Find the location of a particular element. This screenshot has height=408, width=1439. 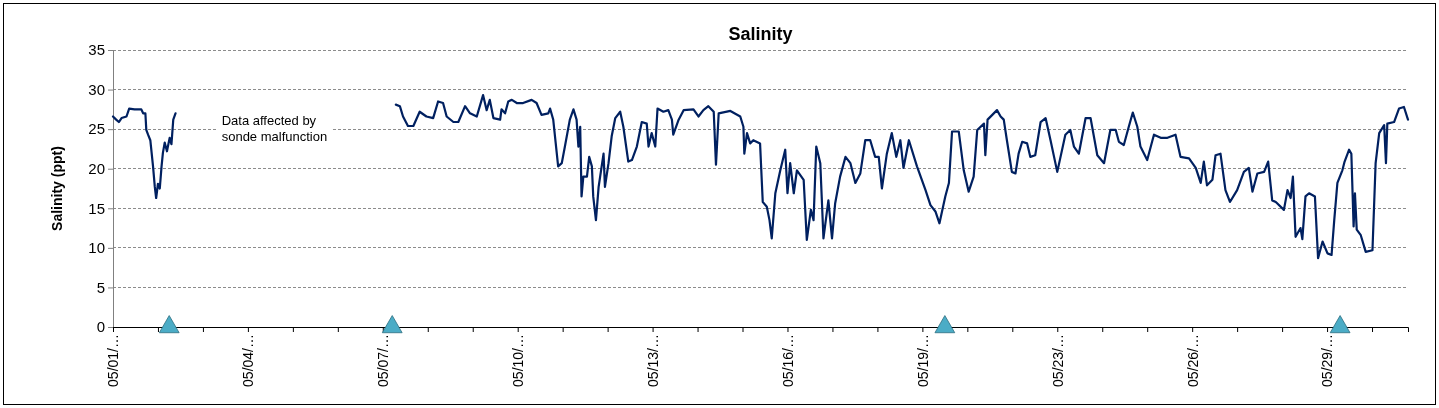

y-tick-label: 20 is located at coordinates (96, 169).